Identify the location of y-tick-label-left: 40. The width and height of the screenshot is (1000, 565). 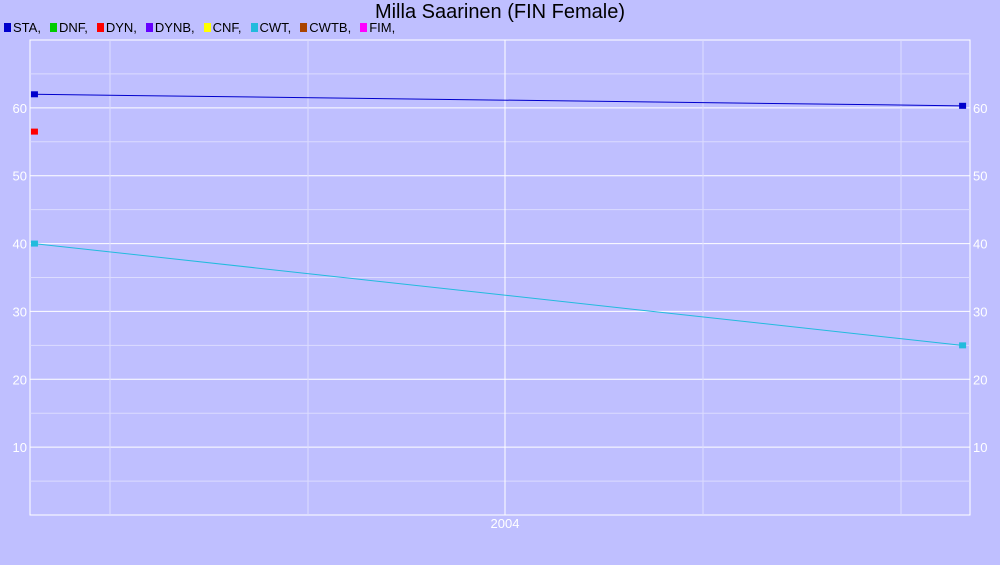
(20, 244).